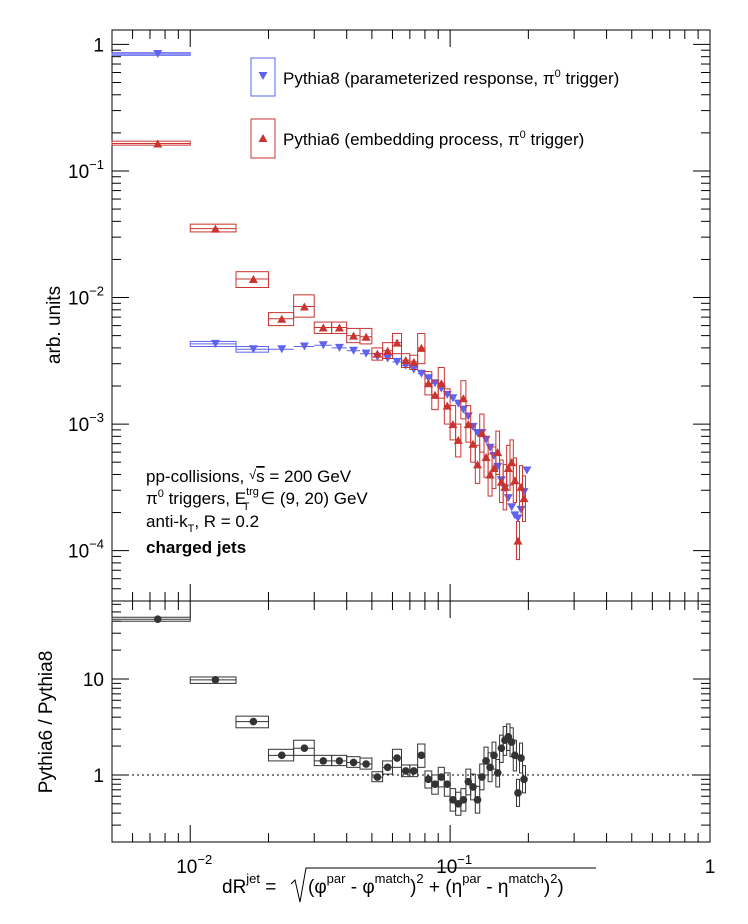 The image size is (748, 924). Describe the element at coordinates (260, 476) in the screenshot. I see `annotation-sqrt-s: s` at that location.